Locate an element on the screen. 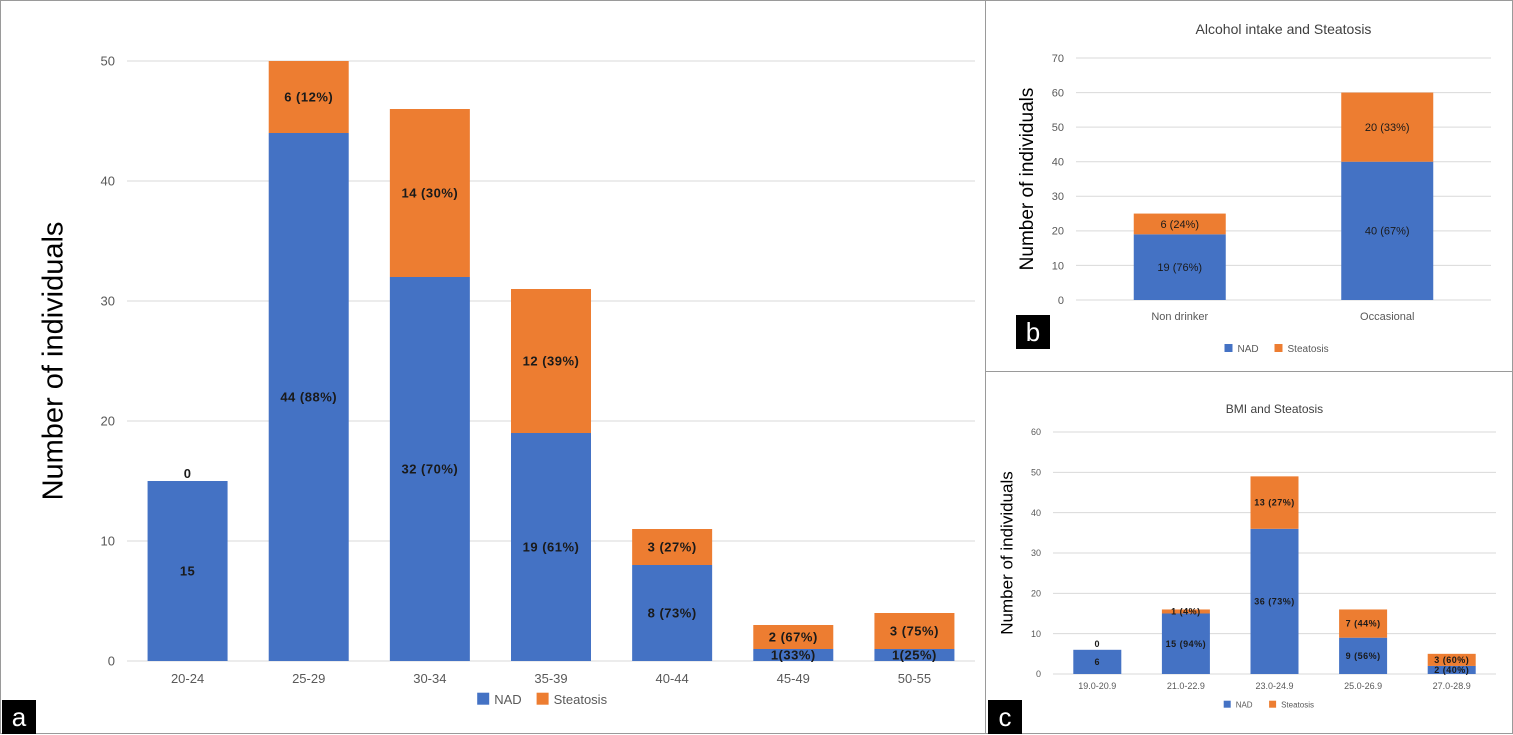  data-label-a-nad: 19 (61%) is located at coordinates (551, 547).